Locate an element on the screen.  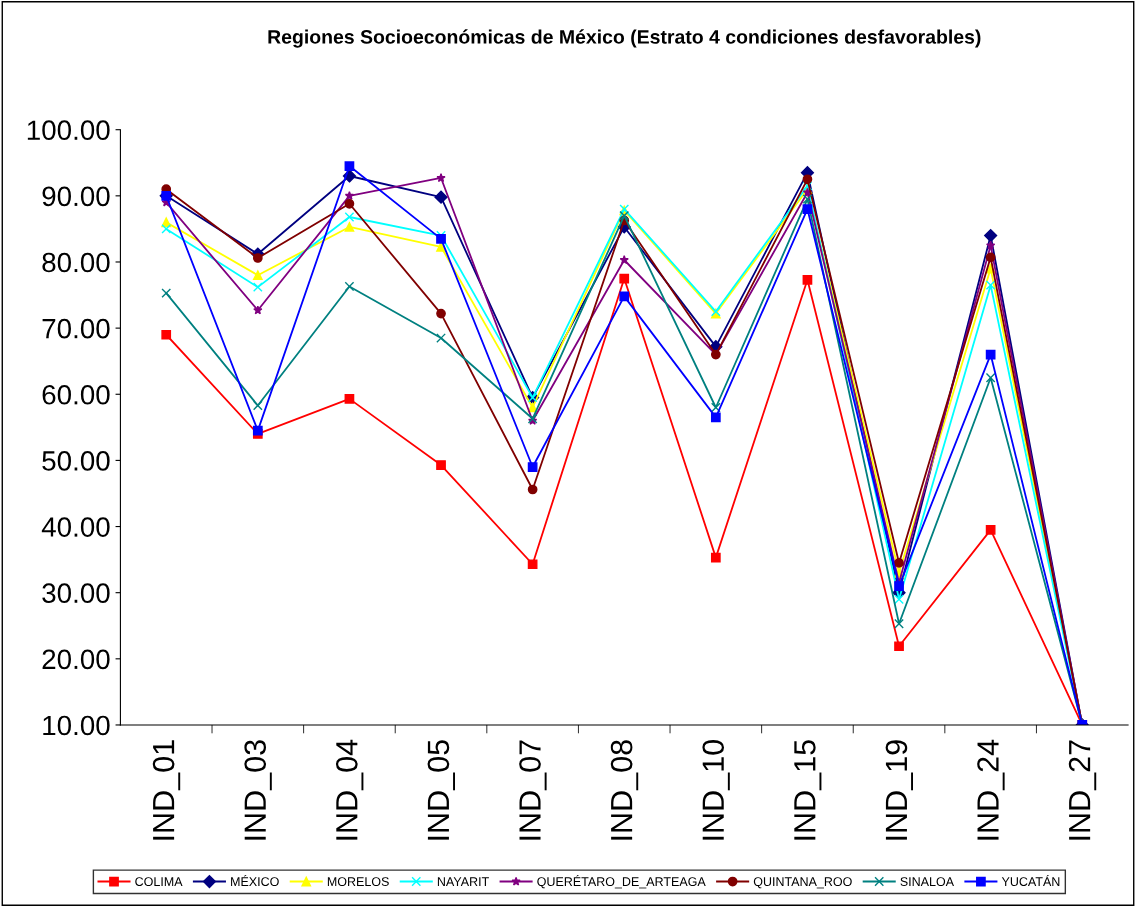
y-tick-label: 80.00 is located at coordinates (76, 262).